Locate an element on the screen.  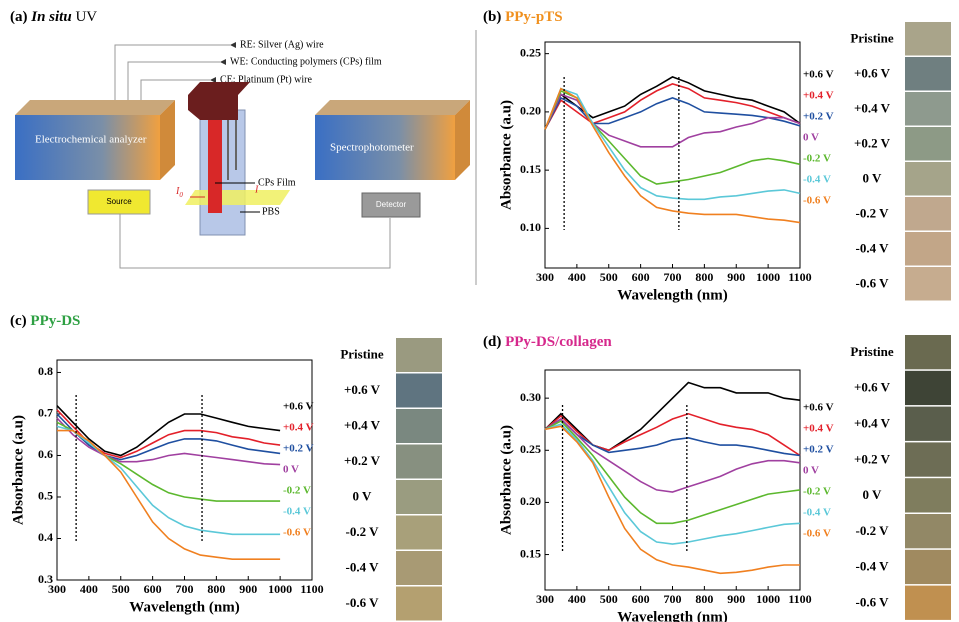
y-tick-label: 0.15 is located at coordinates (530, 169).